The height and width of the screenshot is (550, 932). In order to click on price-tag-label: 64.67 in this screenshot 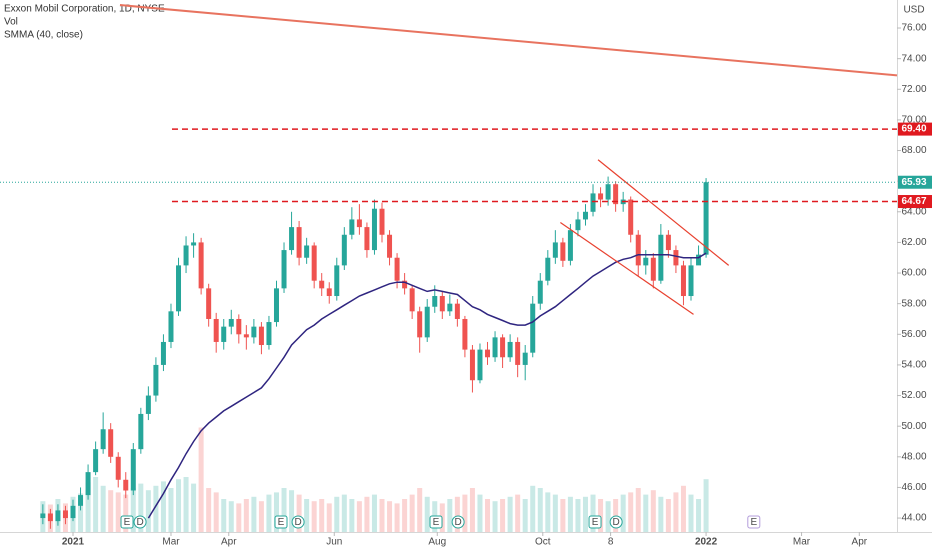, I will do `click(913, 201)`.